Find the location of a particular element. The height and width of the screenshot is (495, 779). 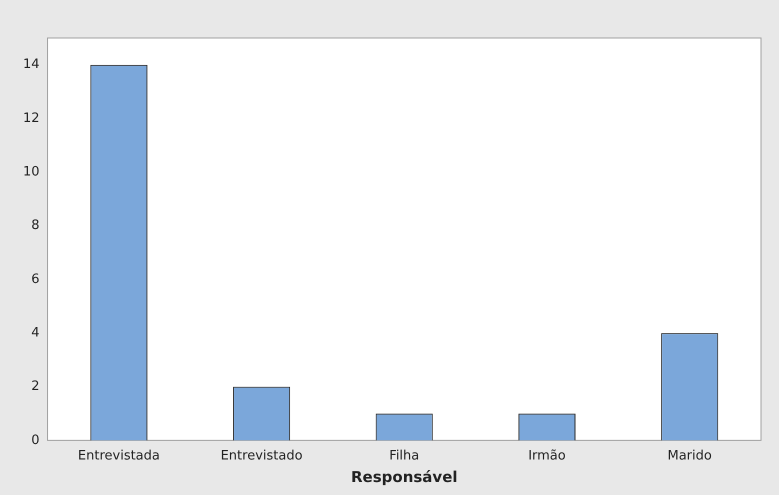

y-tick-label: 14 is located at coordinates (31, 64).